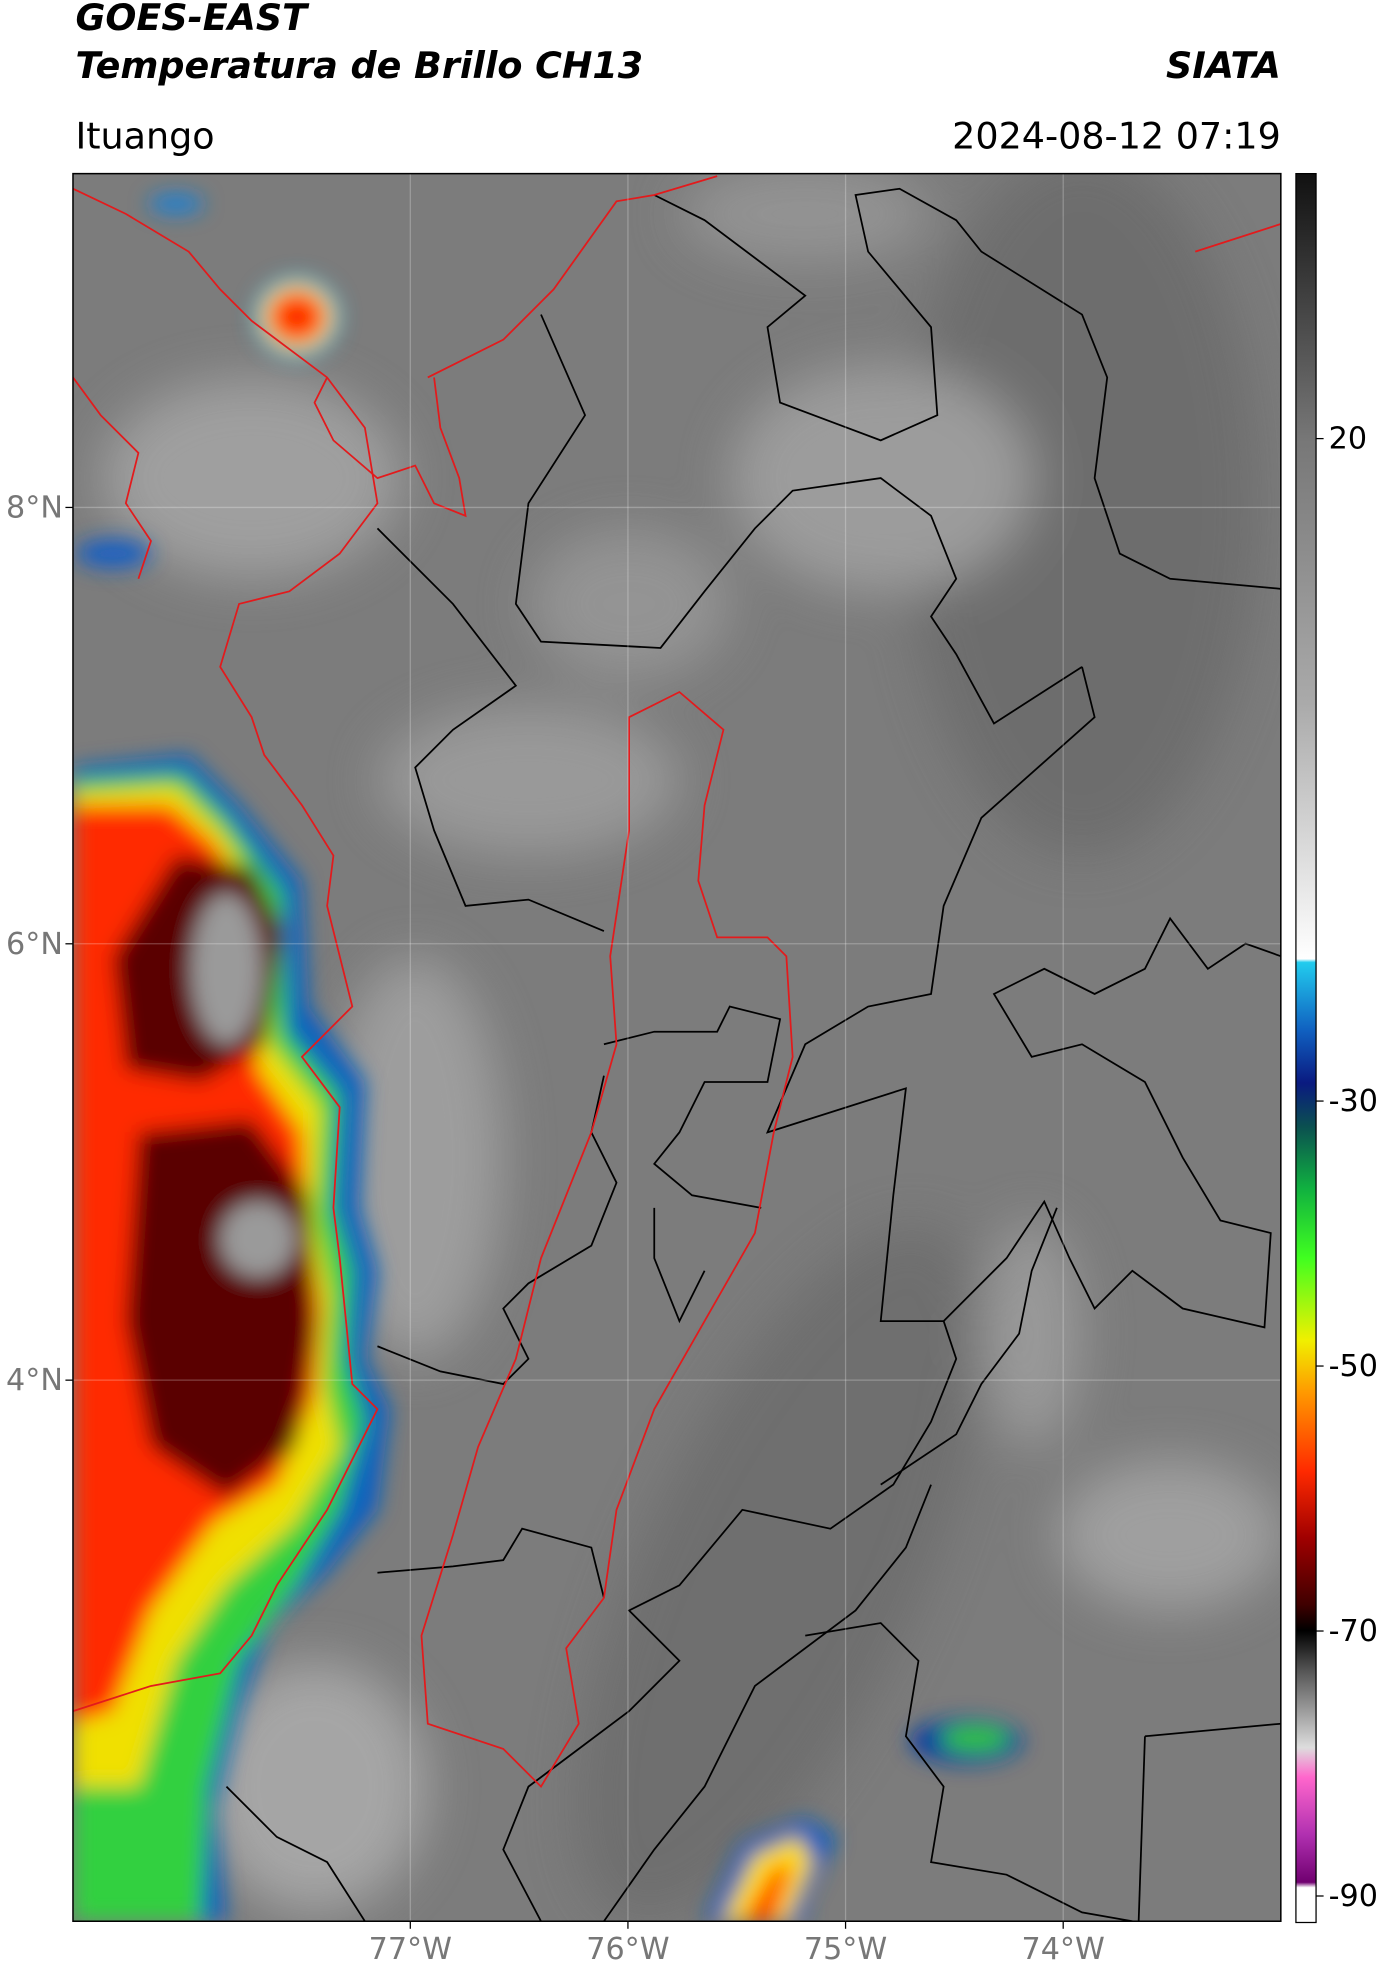 The image size is (1384, 1981). Describe the element at coordinates (1353, 1631) in the screenshot. I see `colorbar-tick-label: -70` at that location.